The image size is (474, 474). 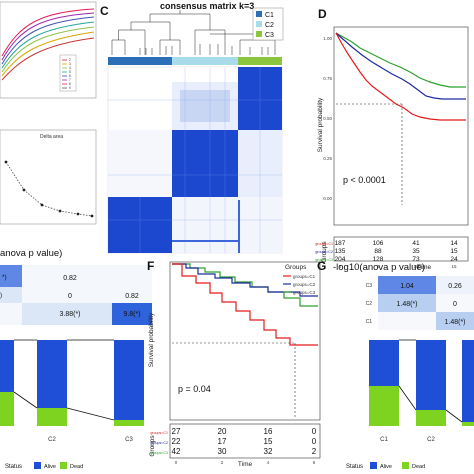 What do you see at coordinates (304, 284) in the screenshot?
I see `f-legend-c2: groups=C2` at bounding box center [304, 284].